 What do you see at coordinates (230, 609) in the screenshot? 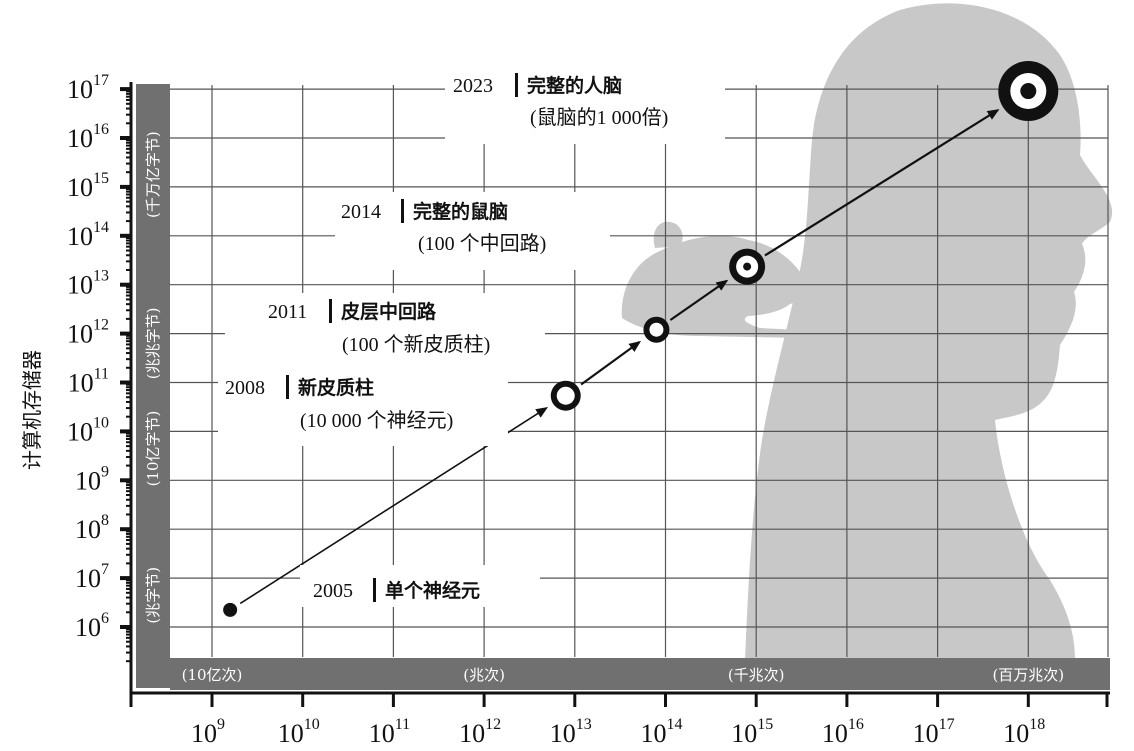
I see `data-point-2005` at bounding box center [230, 609].